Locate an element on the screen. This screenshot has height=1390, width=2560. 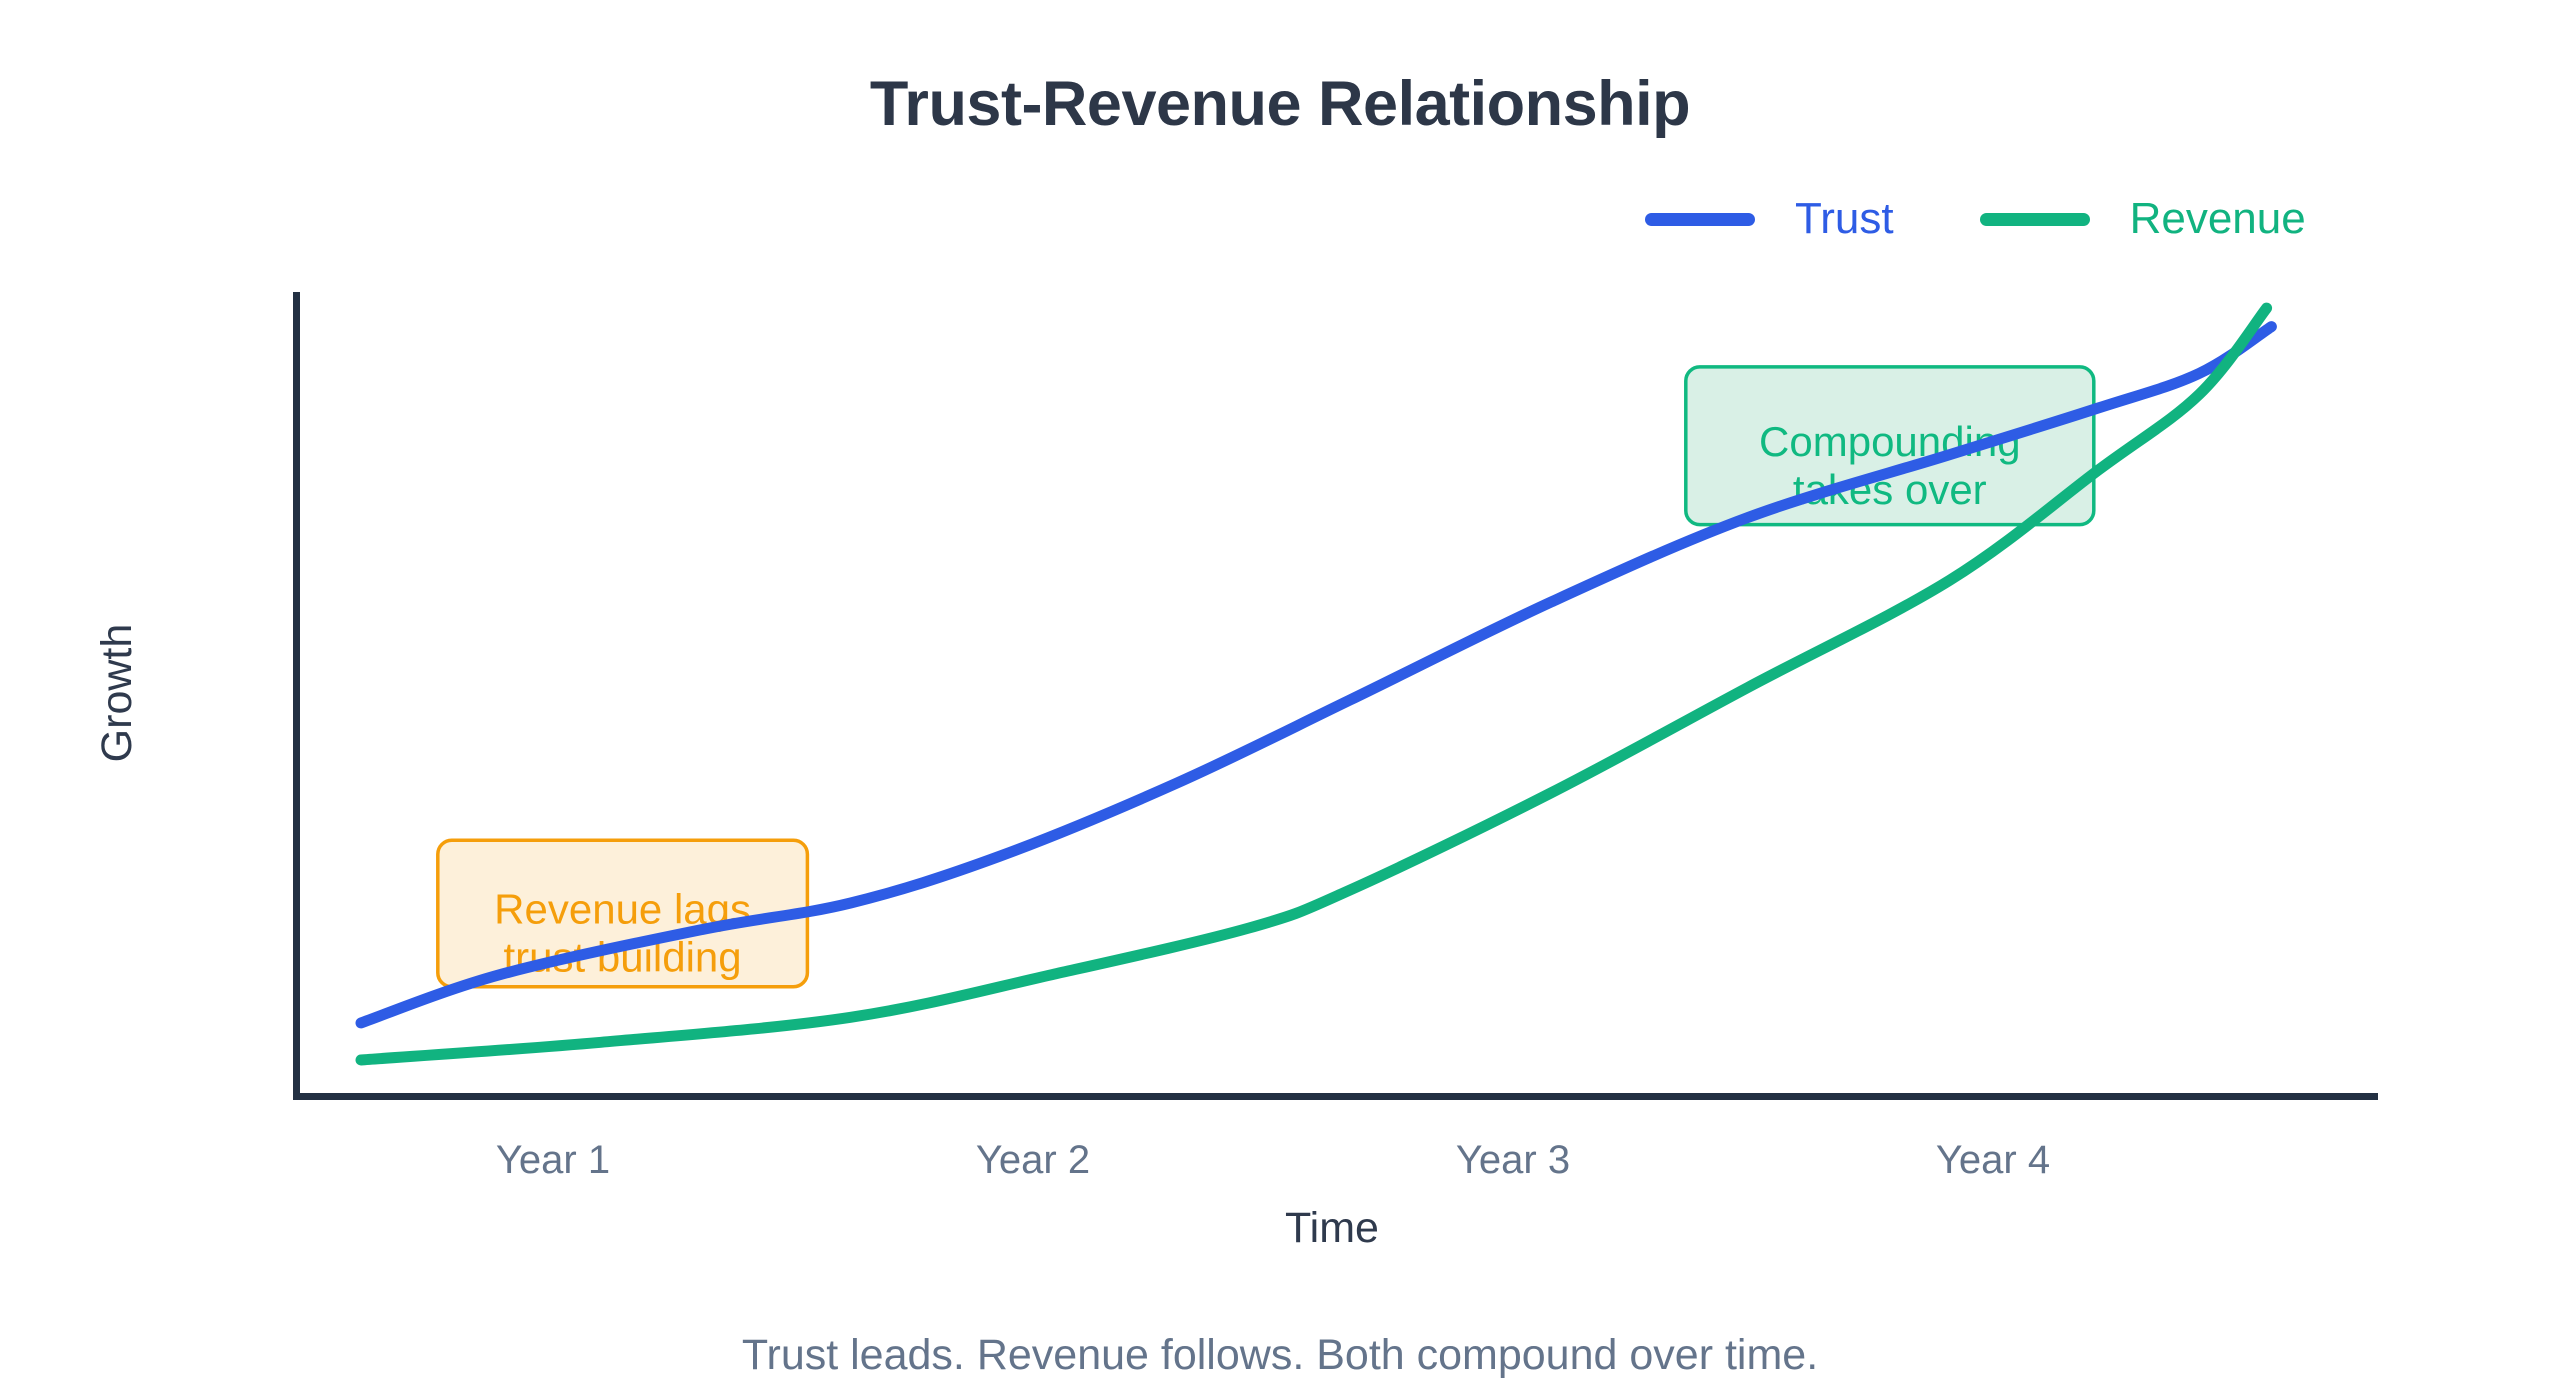
x-axis-title: Time is located at coordinates (1332, 1228).